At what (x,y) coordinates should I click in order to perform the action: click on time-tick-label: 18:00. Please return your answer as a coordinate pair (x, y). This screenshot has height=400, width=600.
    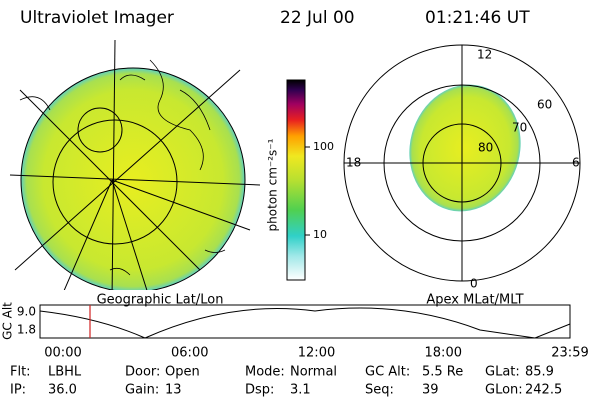
    Looking at the image, I should click on (443, 353).